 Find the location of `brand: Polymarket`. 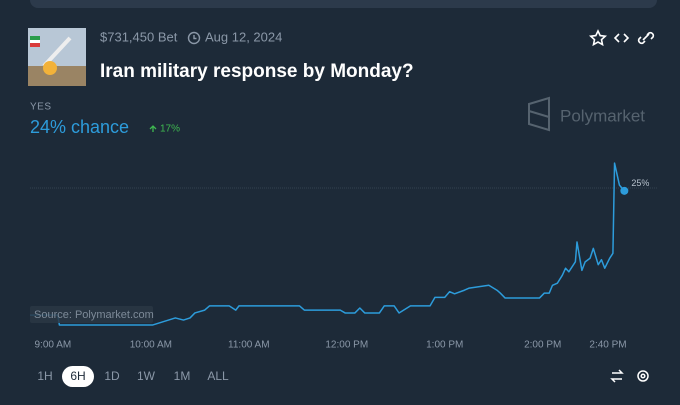

brand: Polymarket is located at coordinates (602, 115).